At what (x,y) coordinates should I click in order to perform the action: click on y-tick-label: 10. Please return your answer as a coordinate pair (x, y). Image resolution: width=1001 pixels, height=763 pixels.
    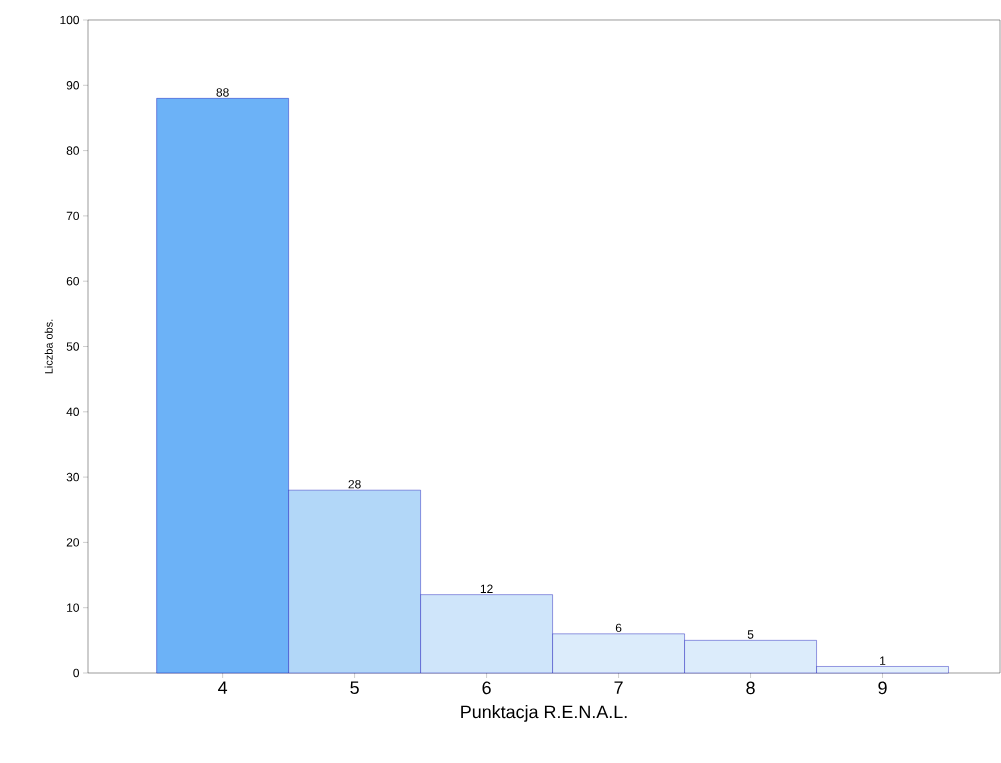
    Looking at the image, I should click on (73, 607).